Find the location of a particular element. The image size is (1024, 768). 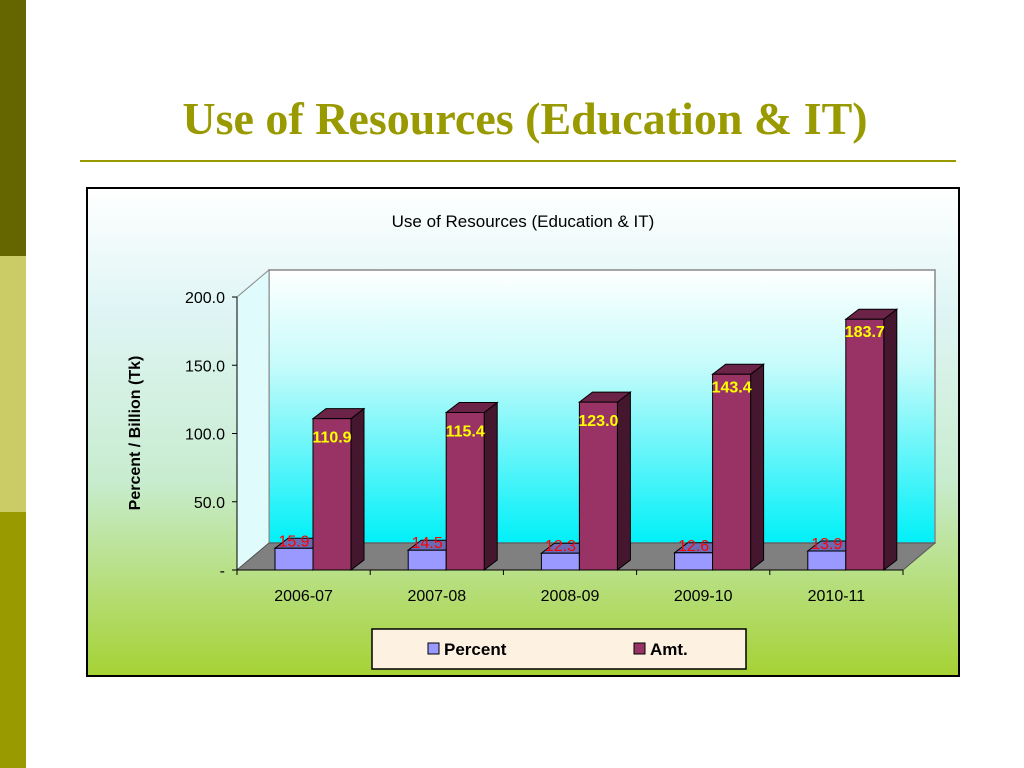

data-label: 143.4 is located at coordinates (732, 387).